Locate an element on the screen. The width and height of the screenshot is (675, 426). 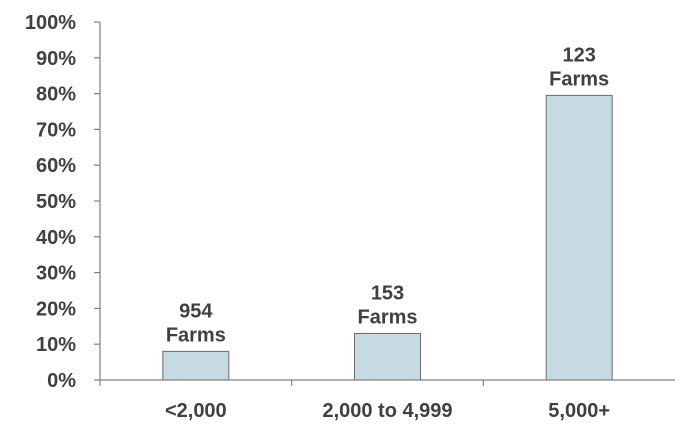
x-category-label: 2,000 to 4,999 is located at coordinates (387, 411).